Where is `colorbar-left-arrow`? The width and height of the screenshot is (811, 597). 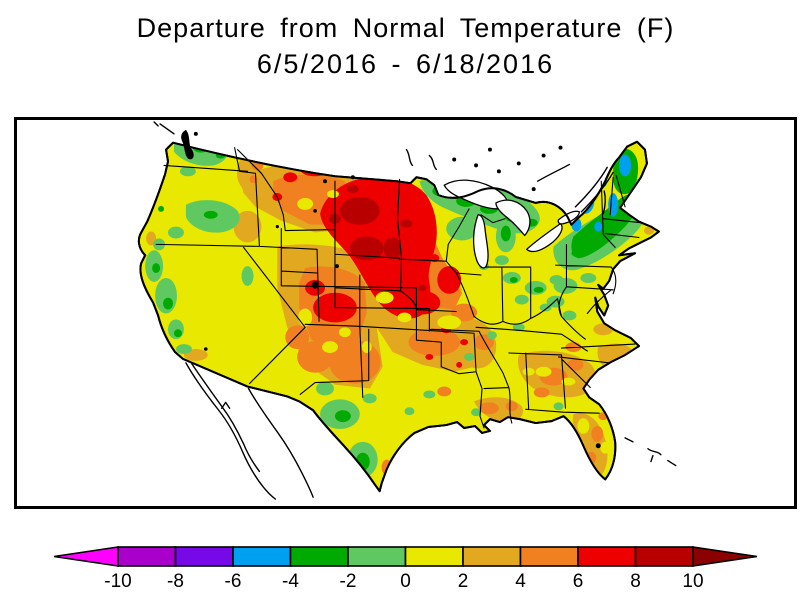
colorbar-left-arrow is located at coordinates (86, 556).